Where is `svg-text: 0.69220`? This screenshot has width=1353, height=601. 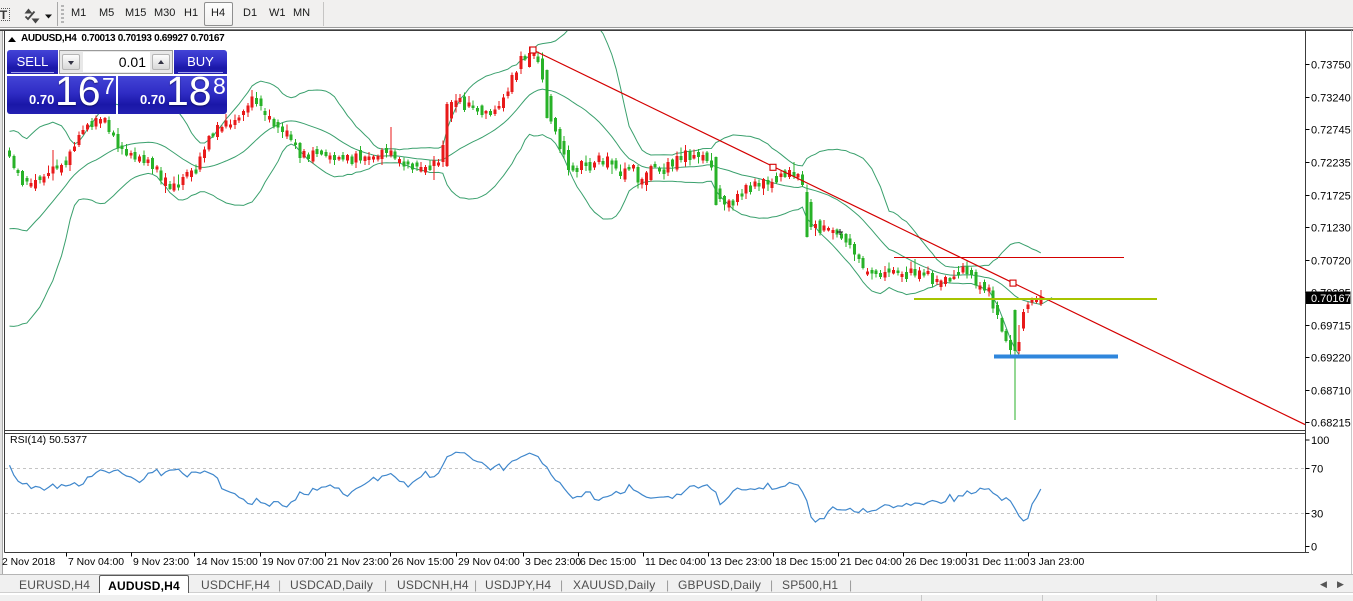
svg-text: 0.69220 is located at coordinates (1331, 358).